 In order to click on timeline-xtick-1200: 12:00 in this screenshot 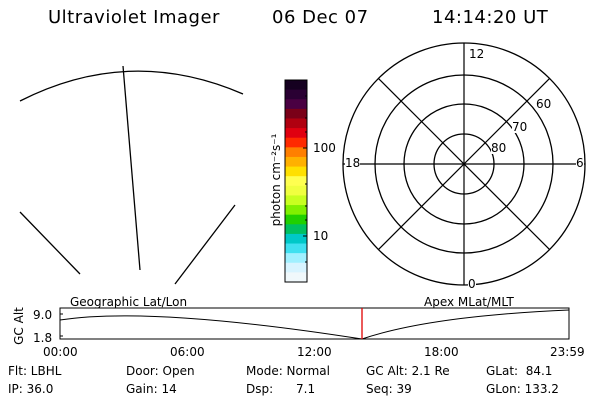, I will do `click(314, 352)`.